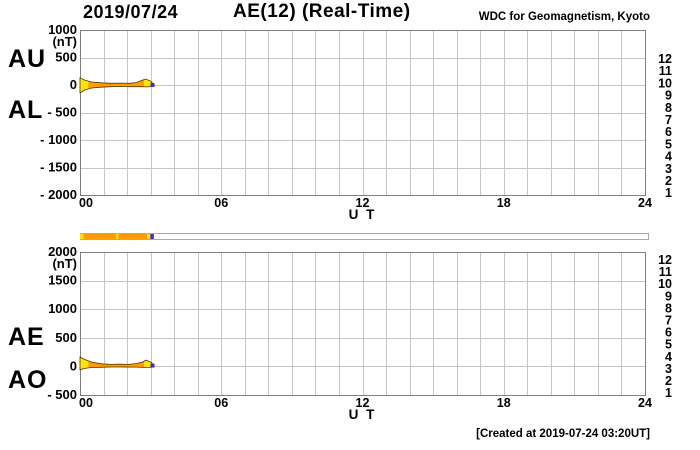 The height and width of the screenshot is (450, 700). Describe the element at coordinates (58, 194) in the screenshot. I see `ytick-label: - 2000` at that location.